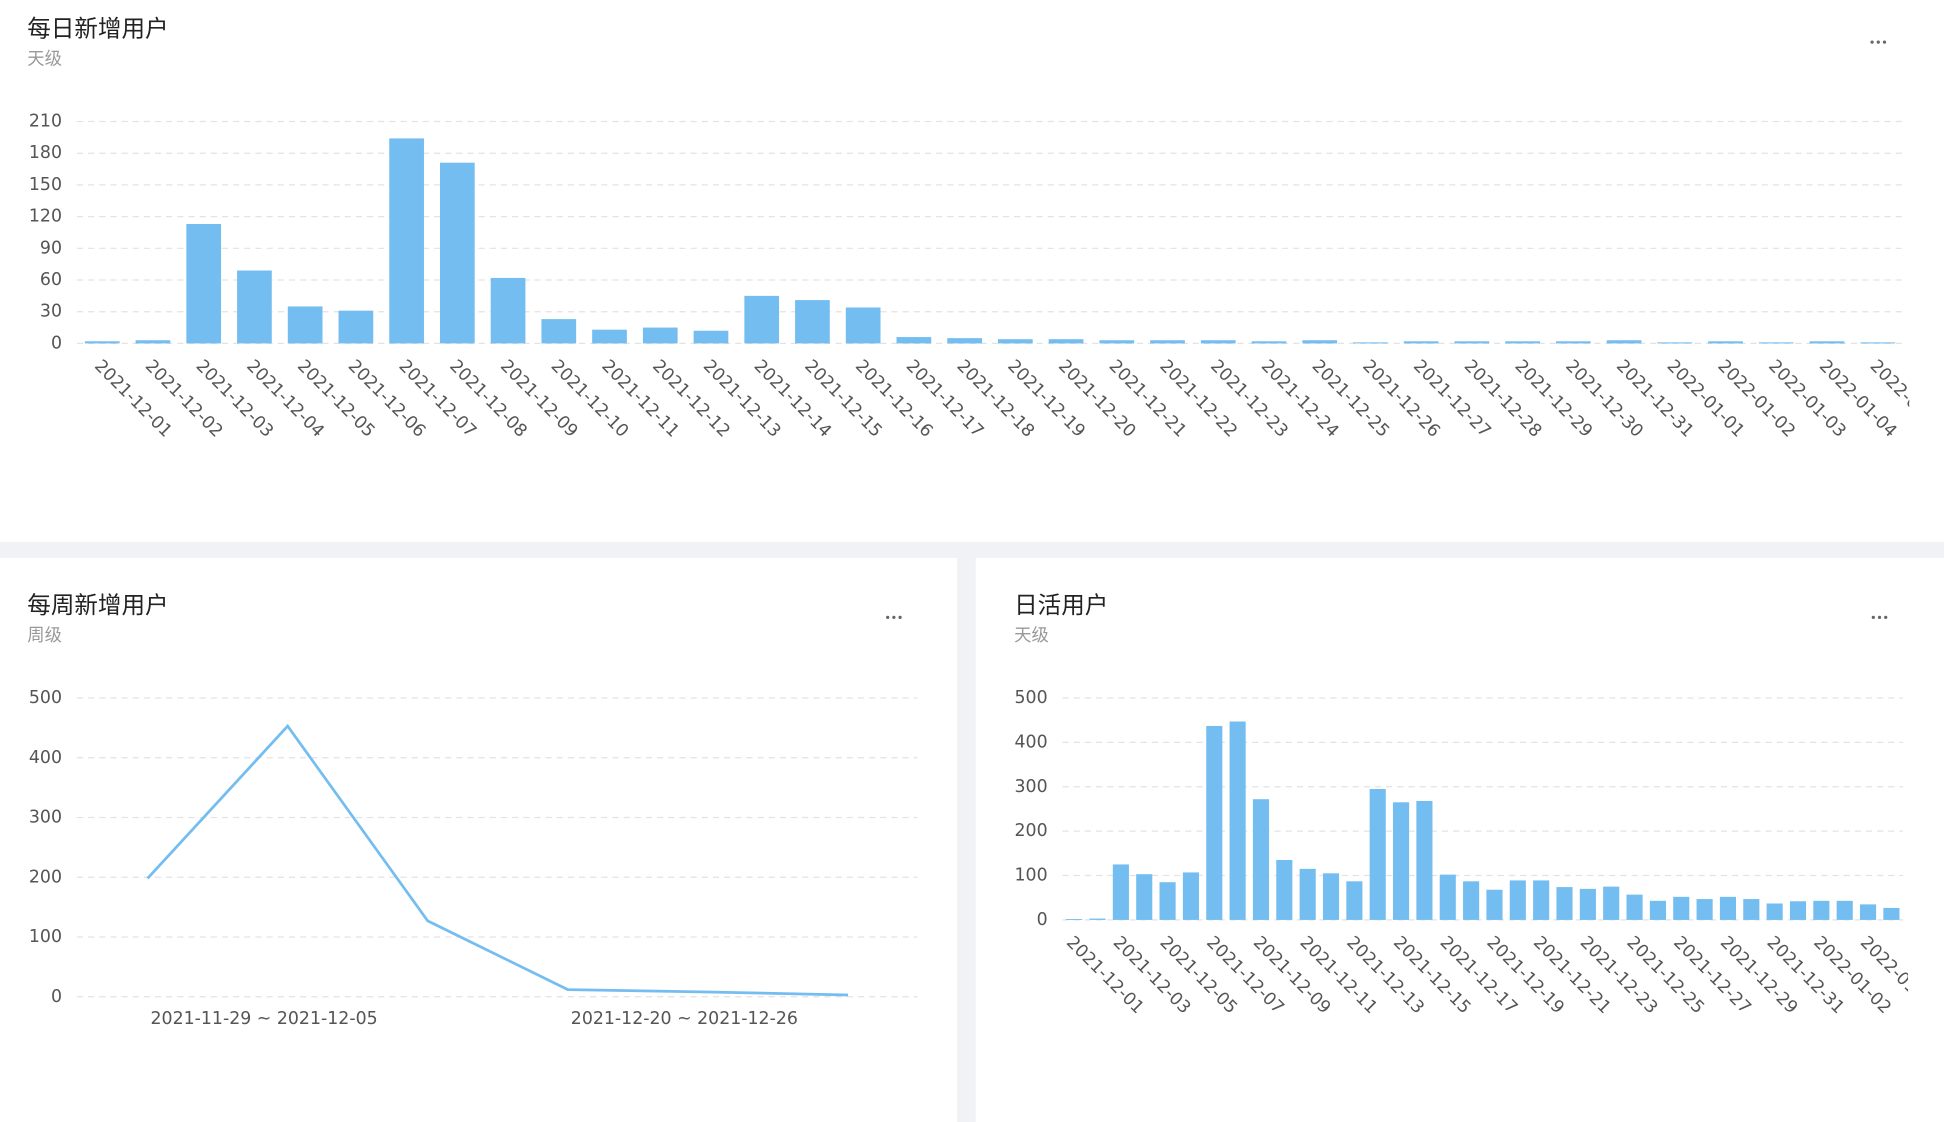 The height and width of the screenshot is (1122, 1944). I want to click on y-tick-label: 90, so click(51, 248).